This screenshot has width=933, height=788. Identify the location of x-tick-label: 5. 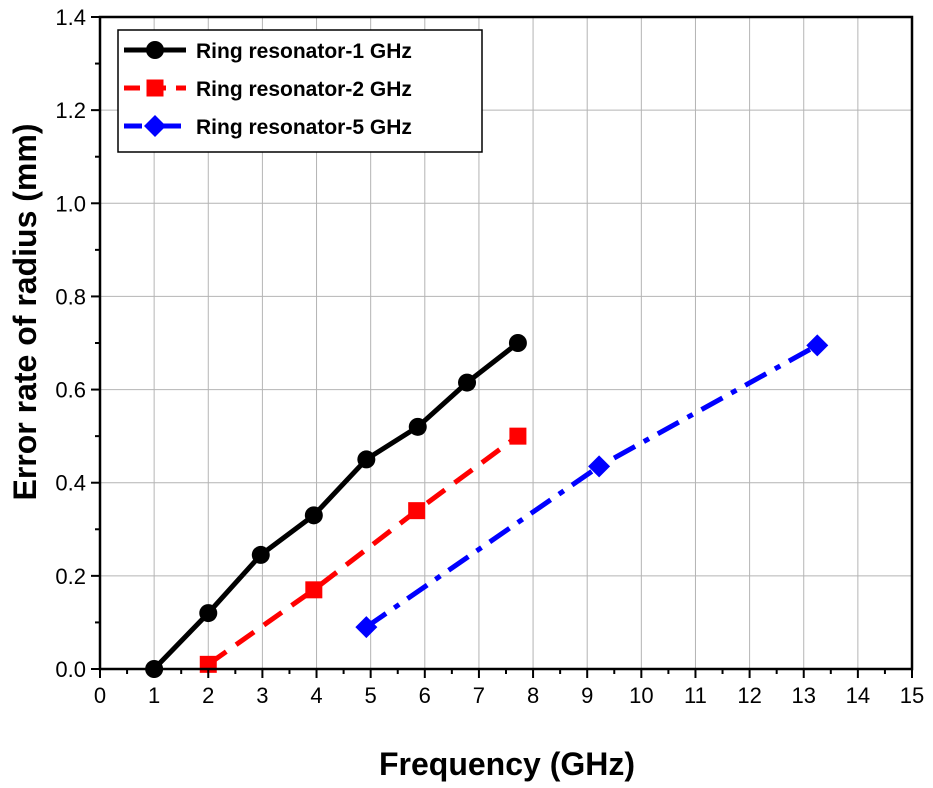
(371, 695).